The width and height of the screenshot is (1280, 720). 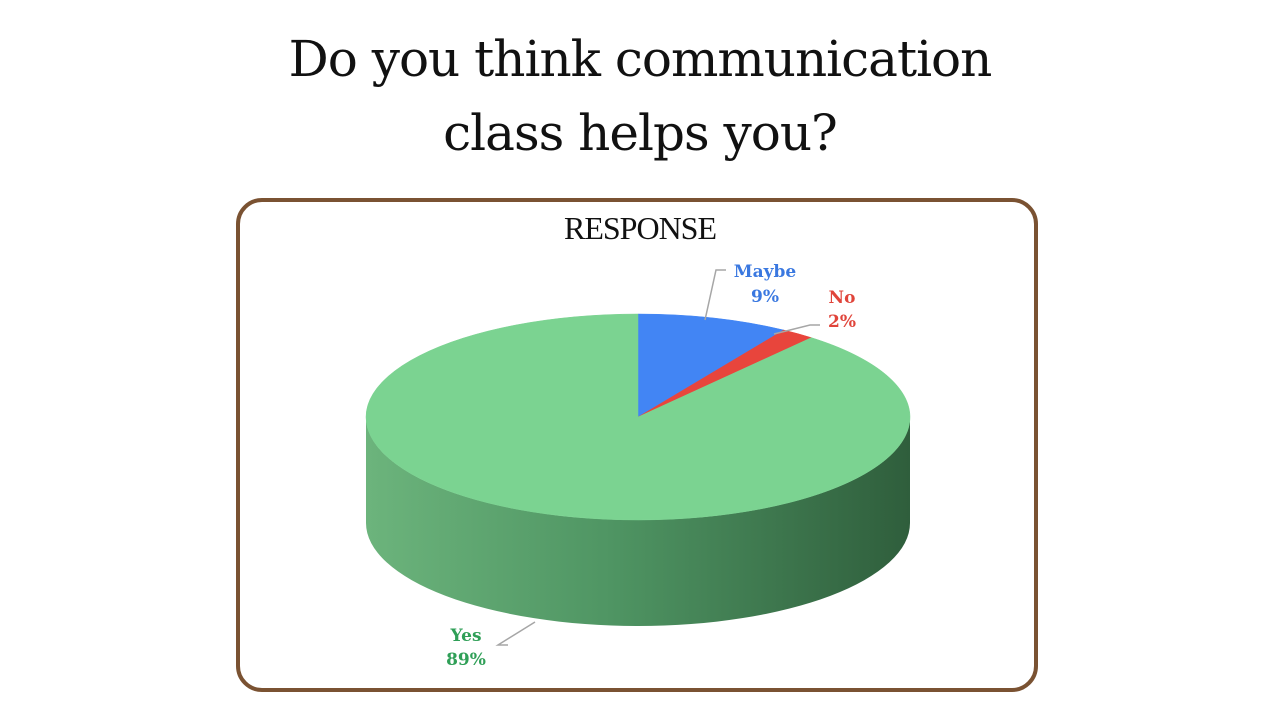 I want to click on slice-label-maybe: Maybe, so click(x=765, y=272).